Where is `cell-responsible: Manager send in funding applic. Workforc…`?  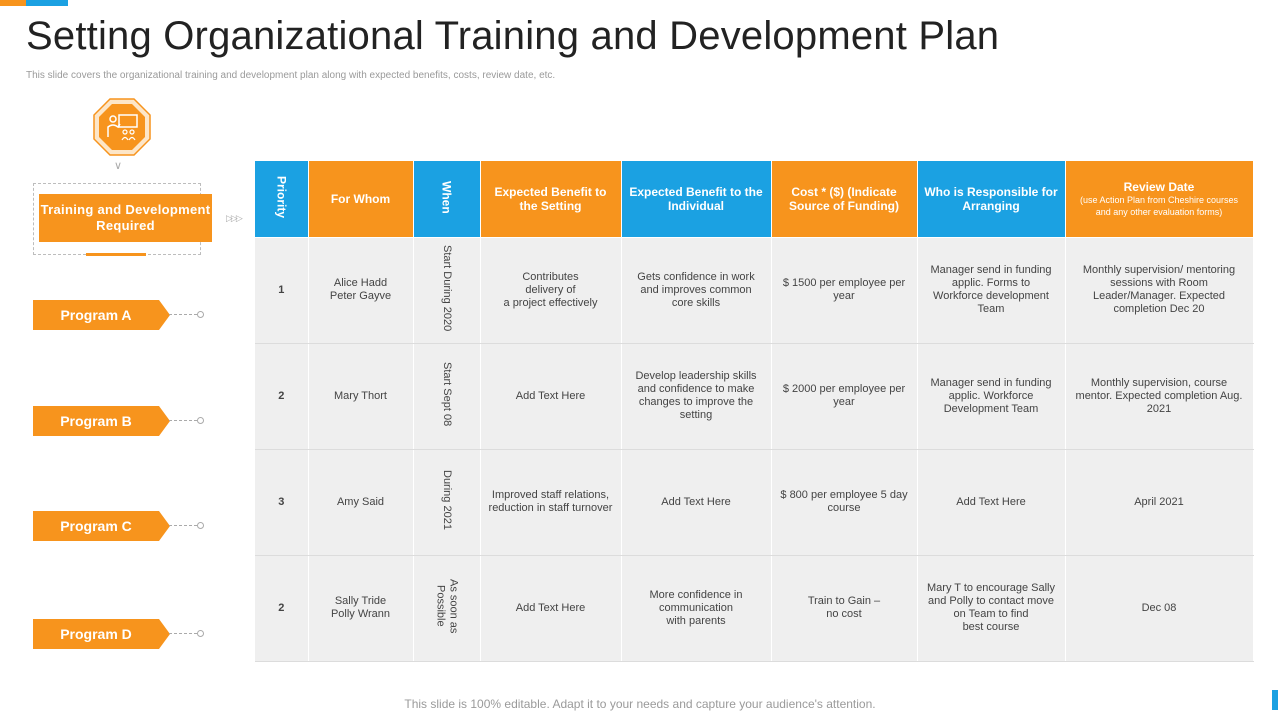 cell-responsible: Manager send in funding applic. Workforc… is located at coordinates (991, 396).